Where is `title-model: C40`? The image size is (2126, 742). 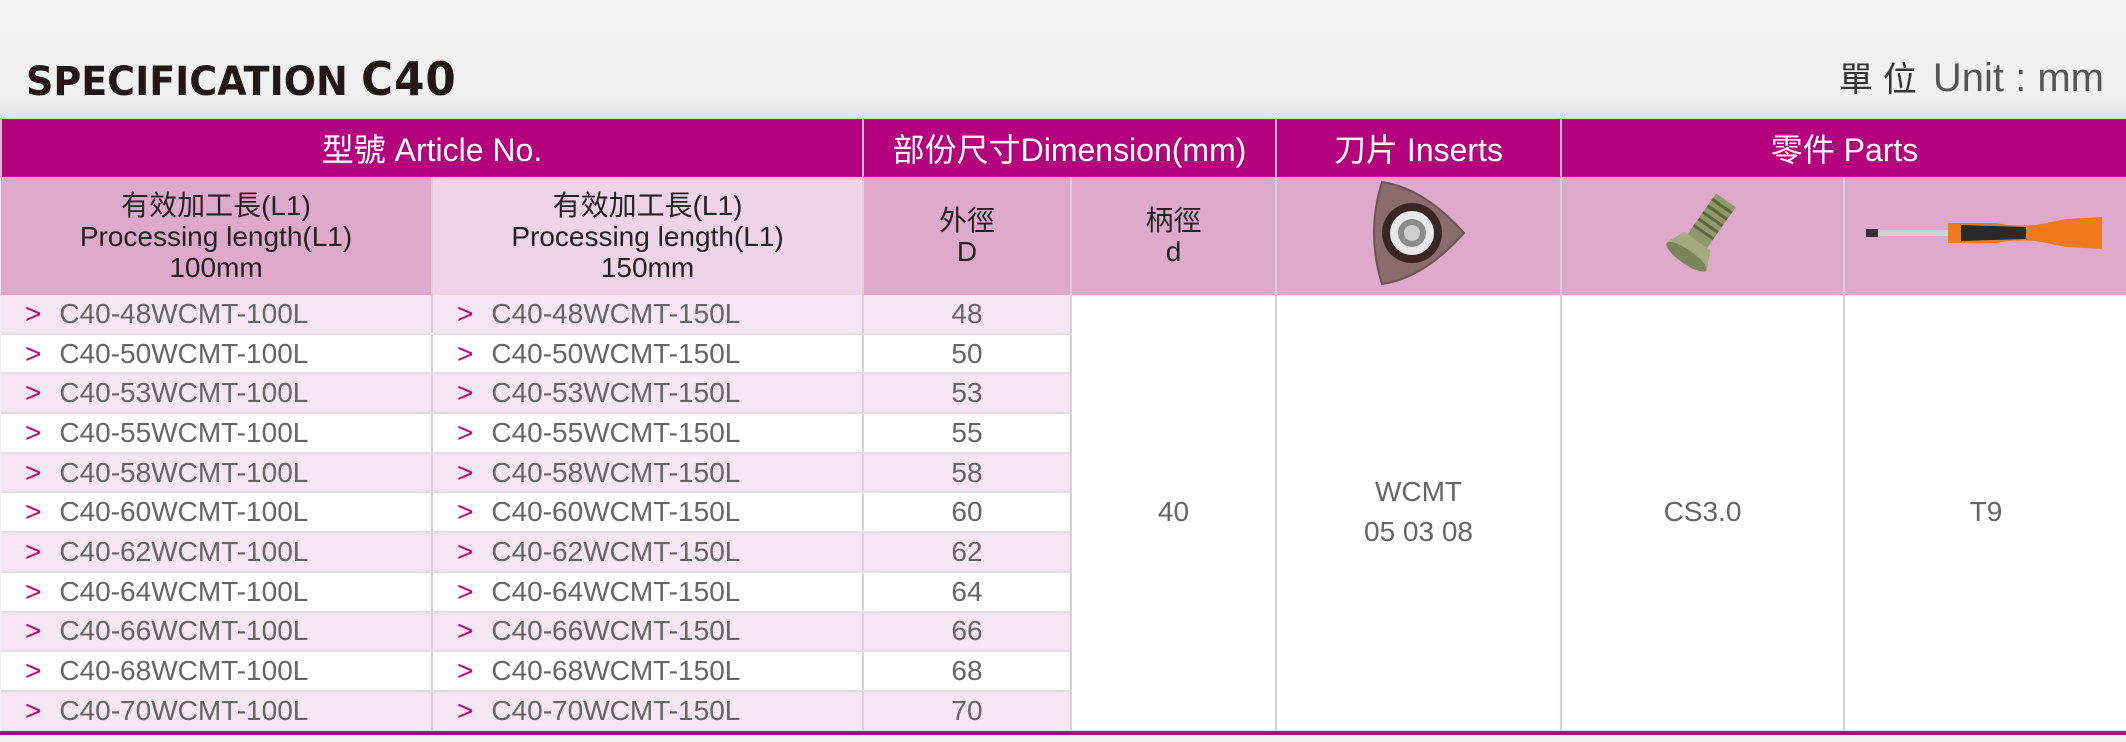
title-model: C40 is located at coordinates (409, 79).